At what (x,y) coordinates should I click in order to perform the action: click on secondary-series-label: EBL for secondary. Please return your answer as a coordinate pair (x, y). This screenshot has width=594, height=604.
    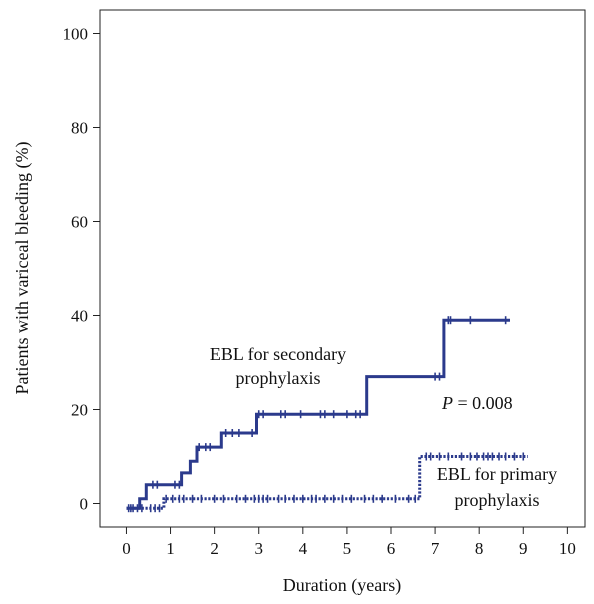
    Looking at the image, I should click on (278, 354).